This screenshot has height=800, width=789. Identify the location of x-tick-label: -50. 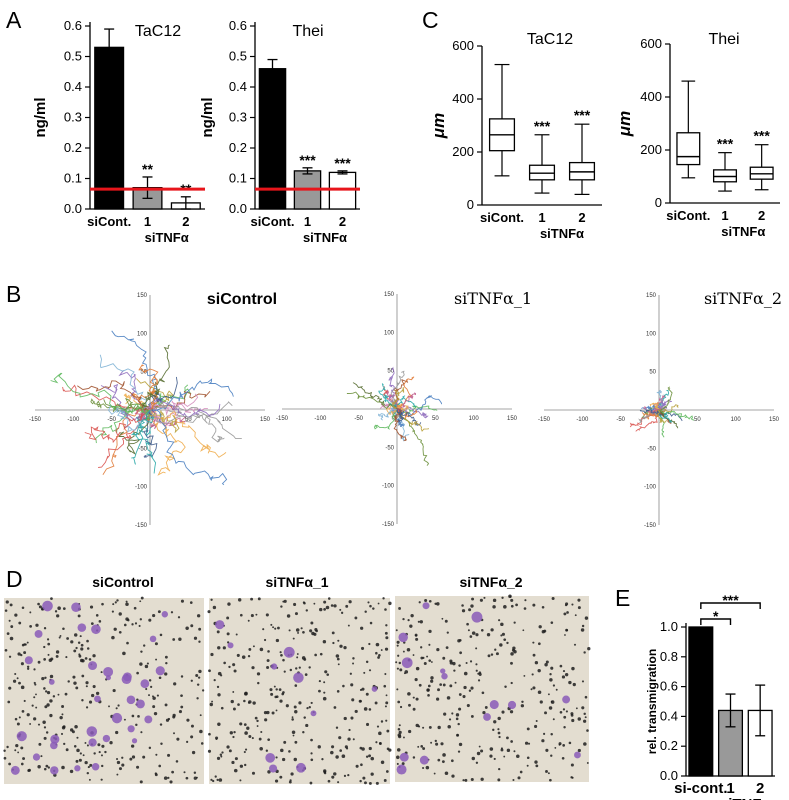
(111, 420).